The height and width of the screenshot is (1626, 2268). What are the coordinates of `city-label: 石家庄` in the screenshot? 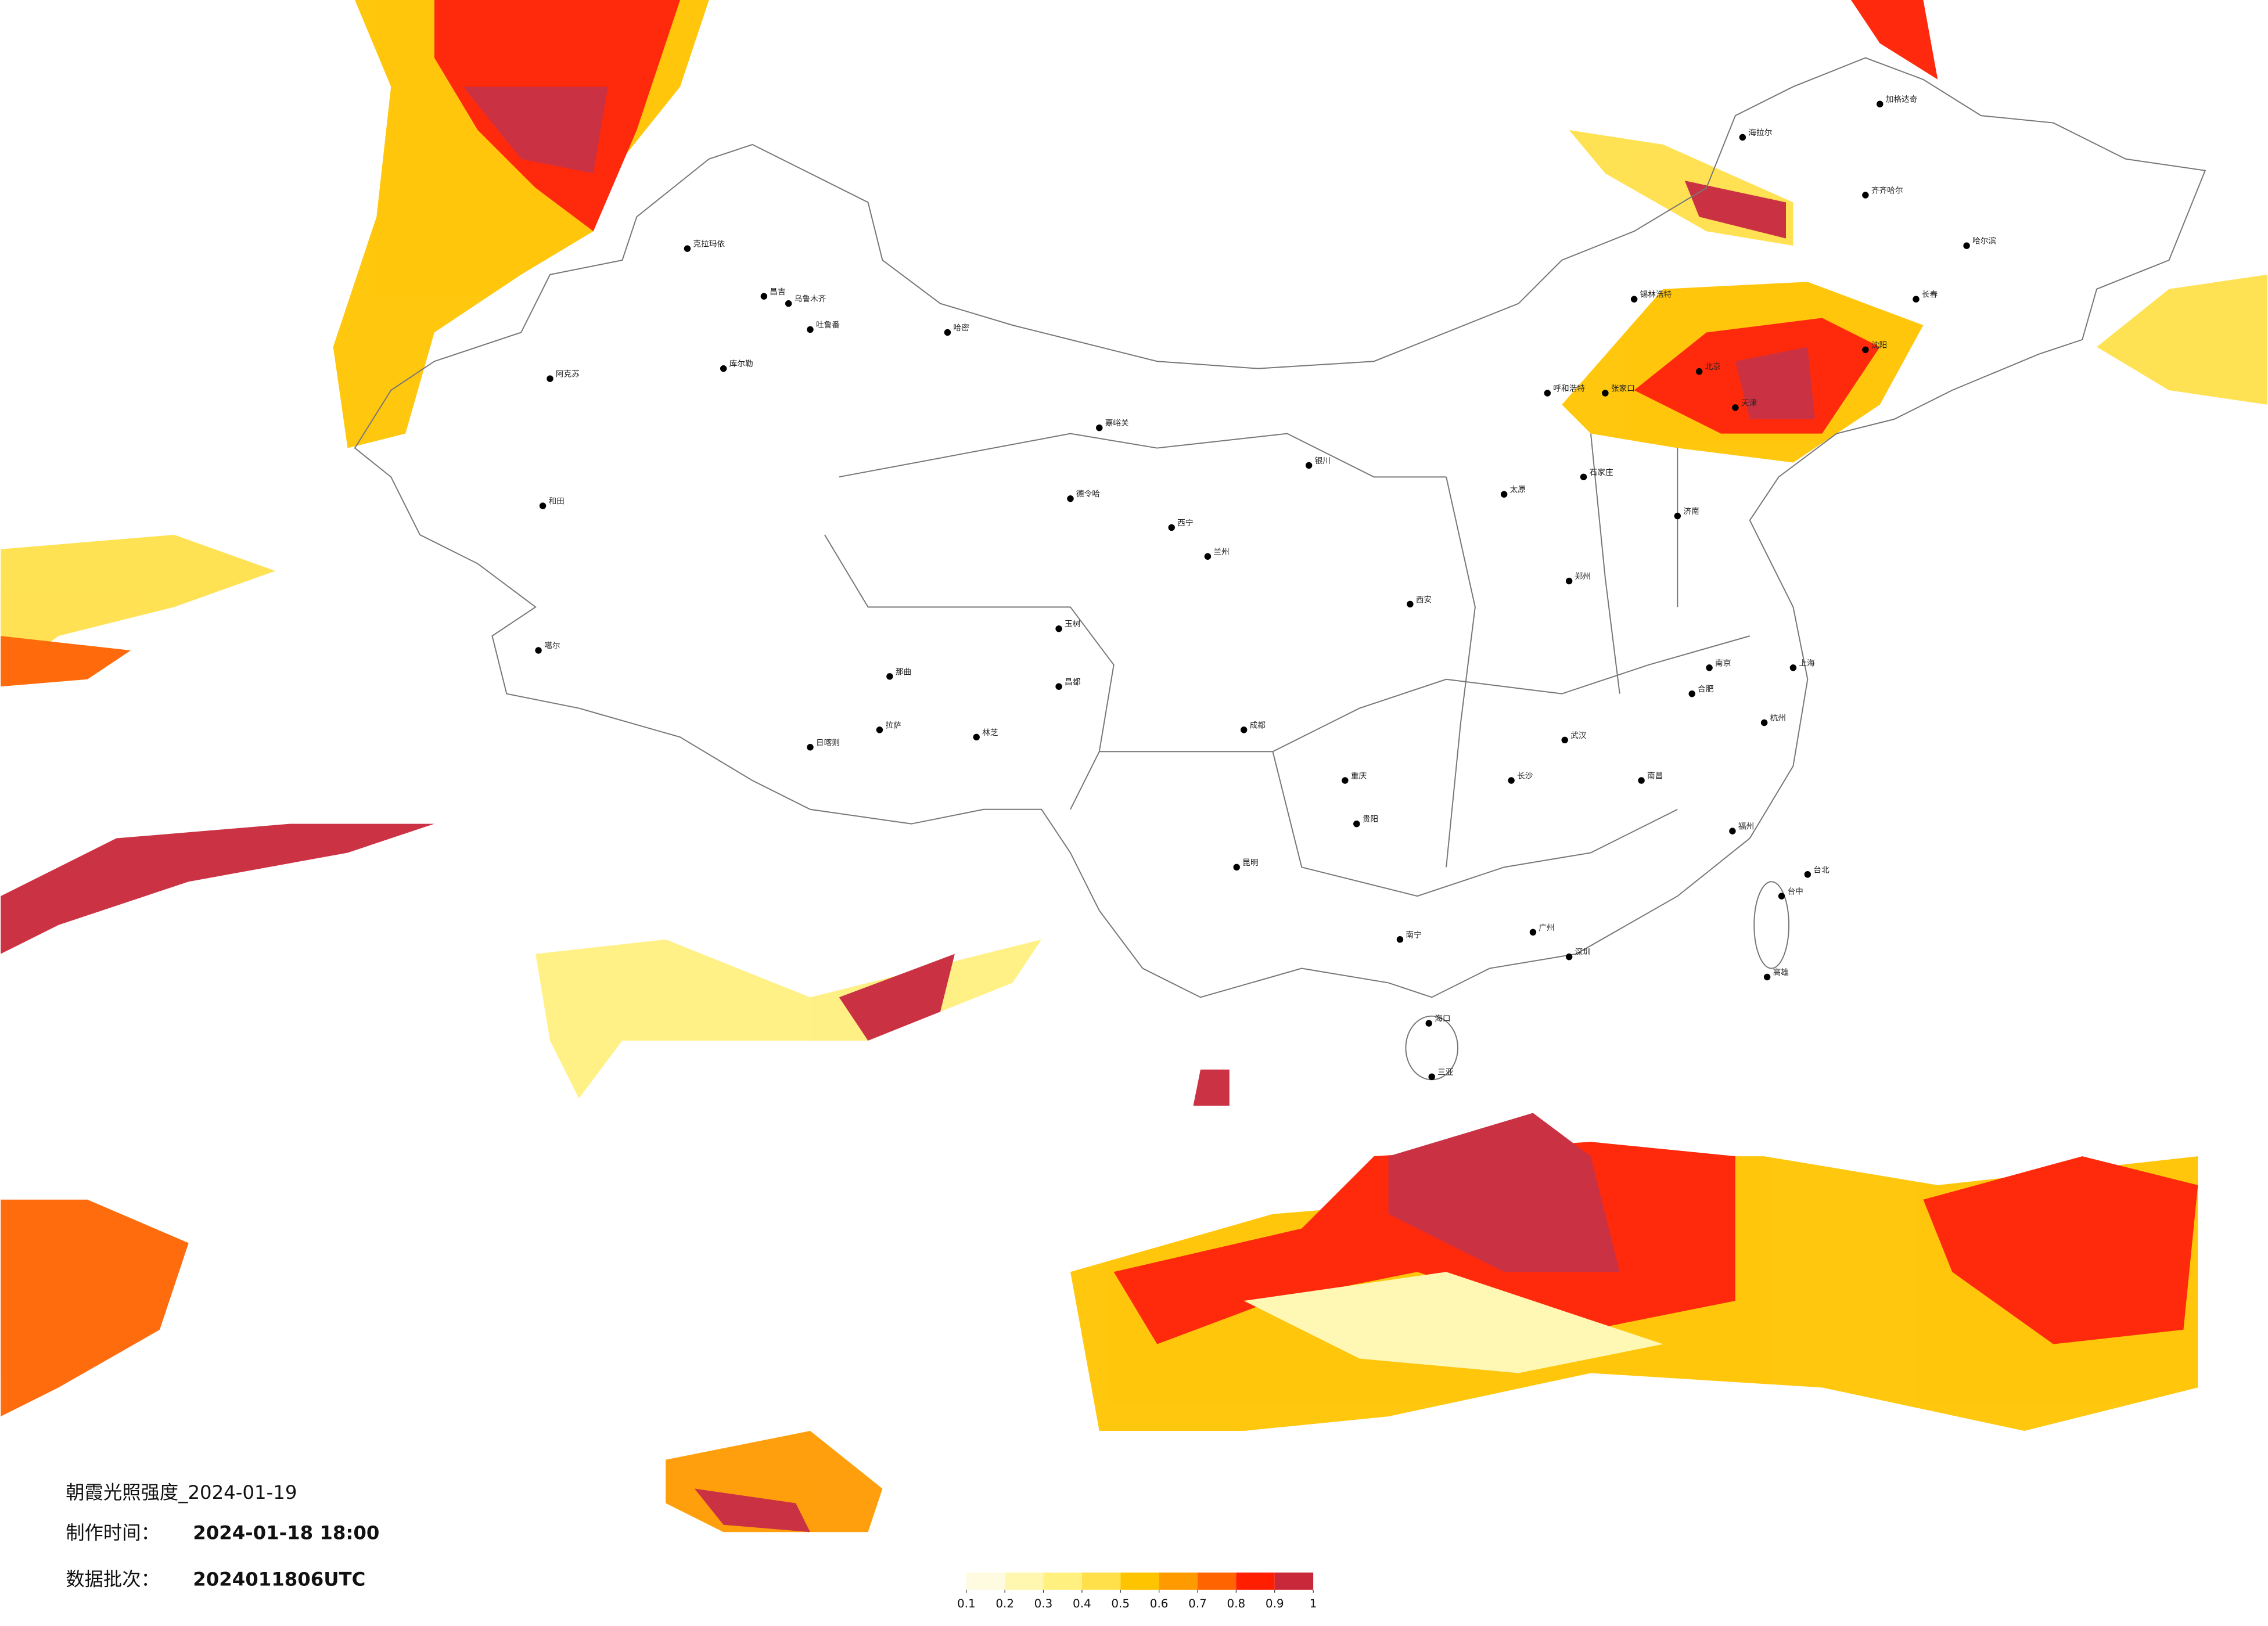 It's located at (1601, 472).